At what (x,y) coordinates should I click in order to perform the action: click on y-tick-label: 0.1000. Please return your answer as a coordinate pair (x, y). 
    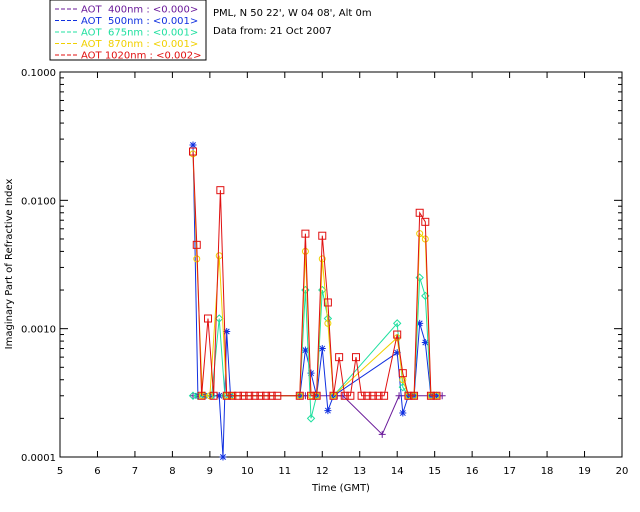
    Looking at the image, I should click on (38, 73).